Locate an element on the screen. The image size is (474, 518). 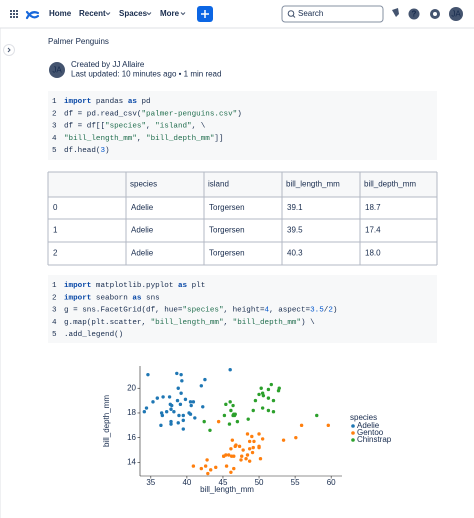
table-cell: 40.3 is located at coordinates (295, 253).